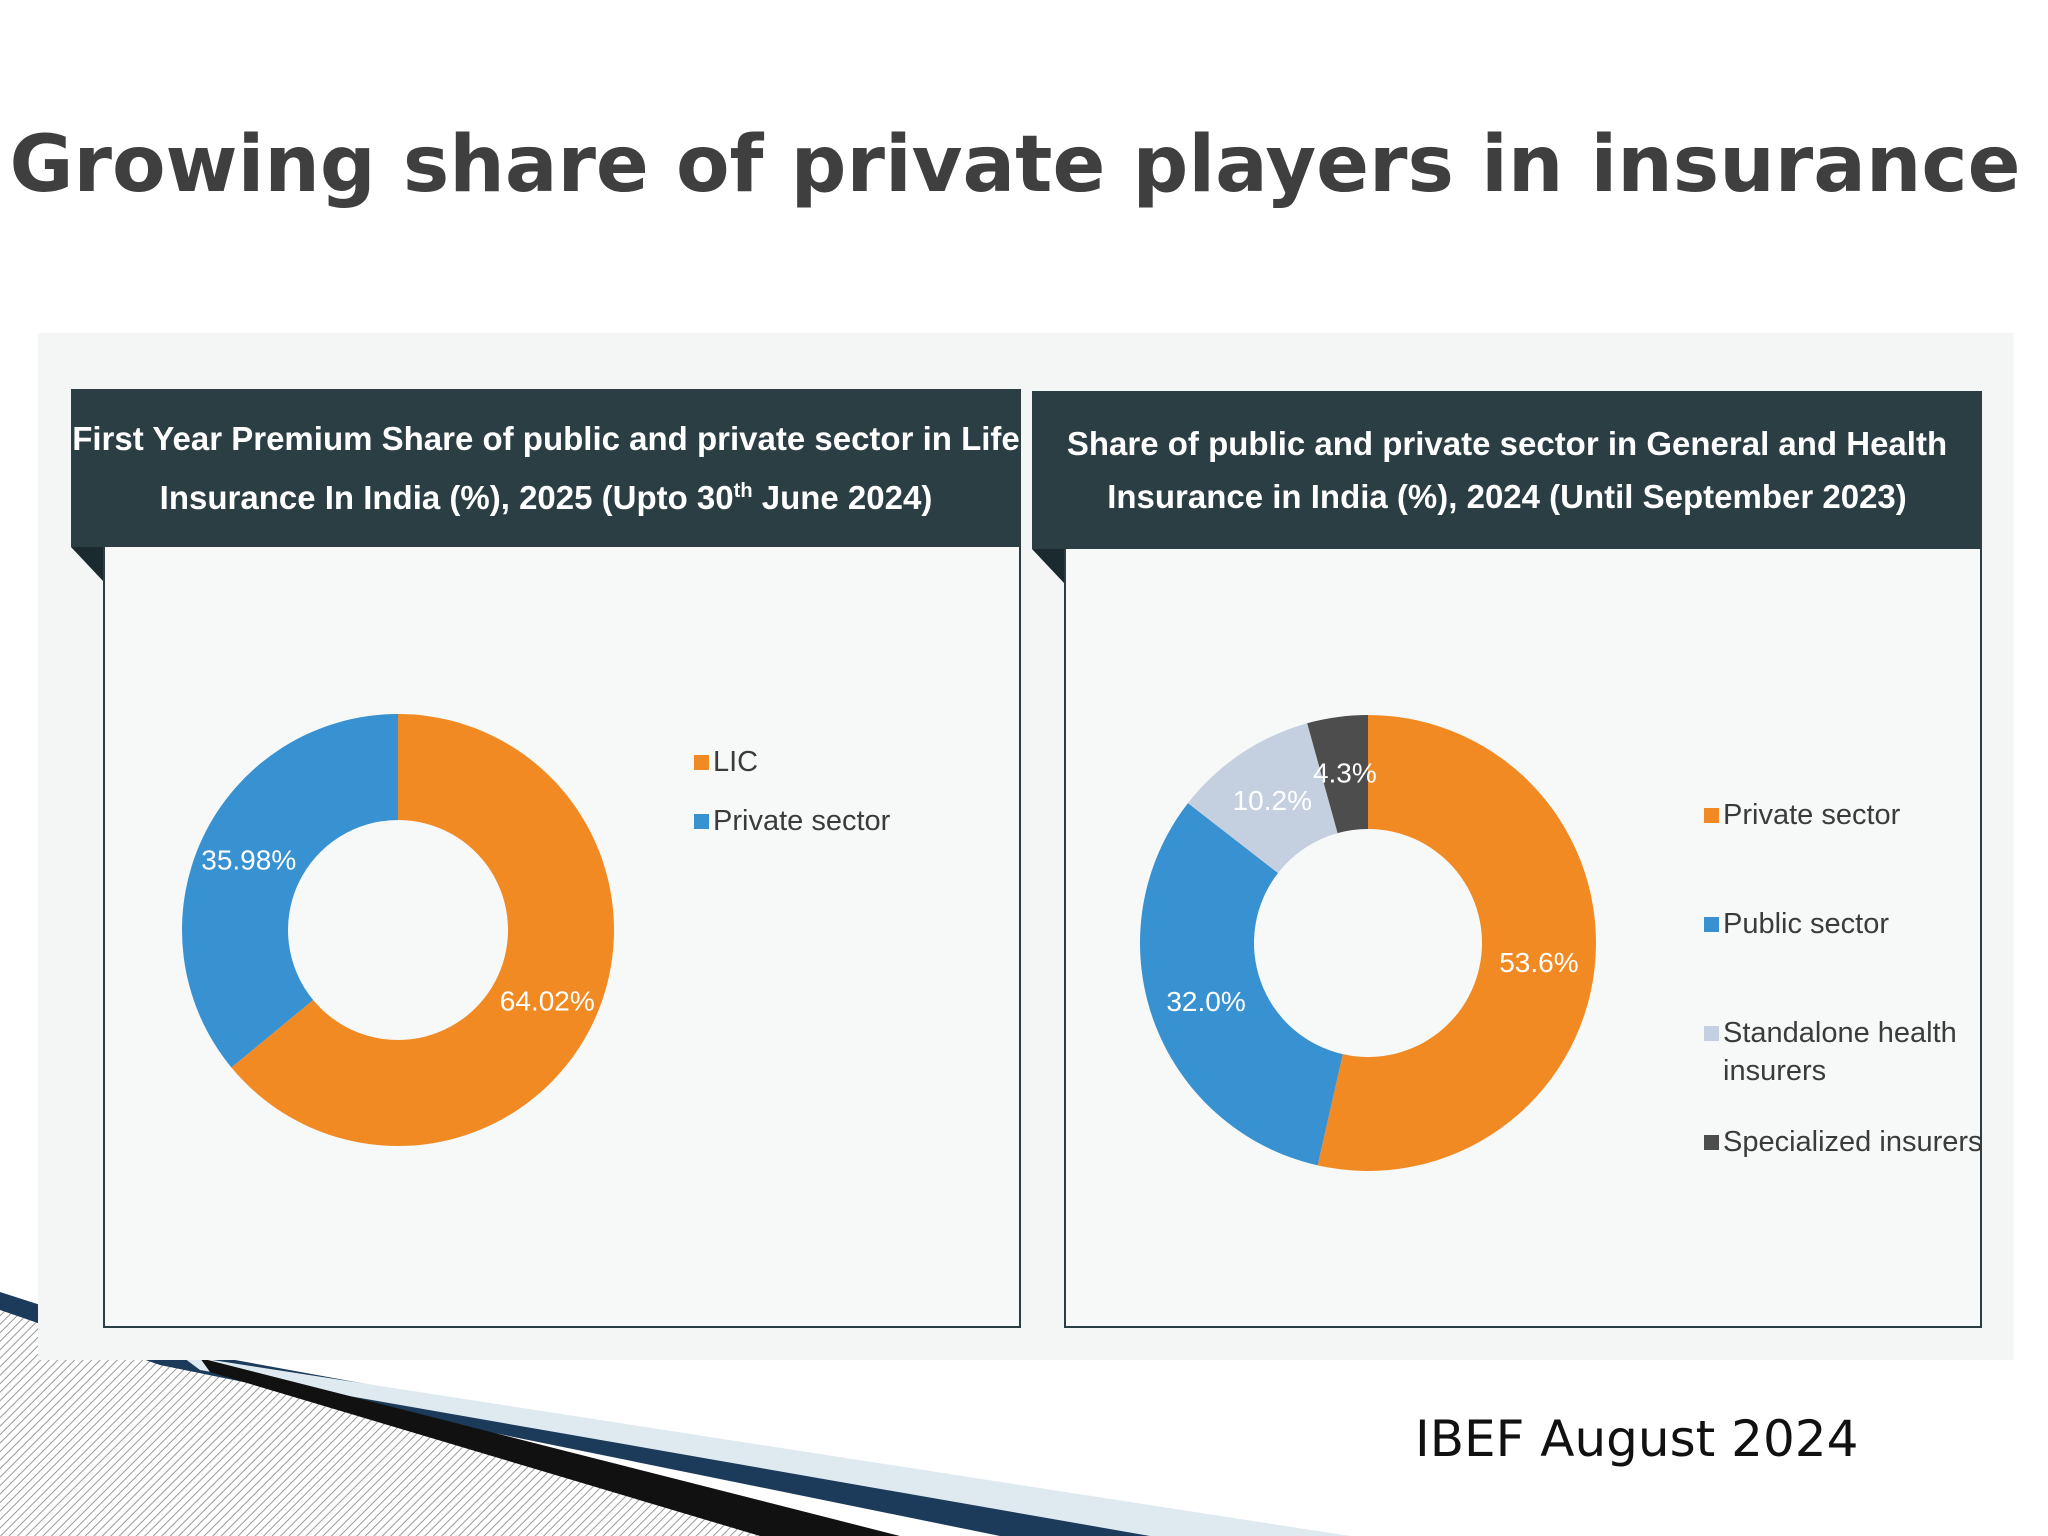 The height and width of the screenshot is (1536, 2048). Describe the element at coordinates (248, 860) in the screenshot. I see `slice-label-private-sector: 35.98%` at that location.